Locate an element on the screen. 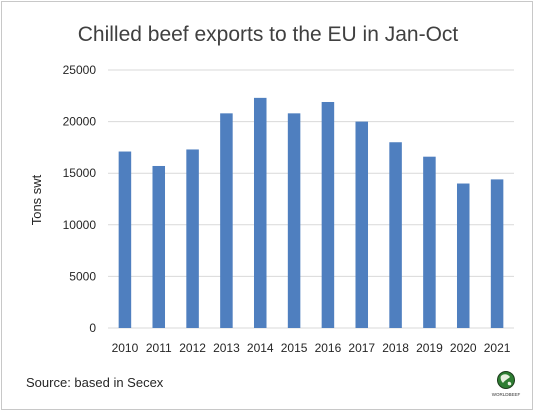  bar-2018 is located at coordinates (395, 235).